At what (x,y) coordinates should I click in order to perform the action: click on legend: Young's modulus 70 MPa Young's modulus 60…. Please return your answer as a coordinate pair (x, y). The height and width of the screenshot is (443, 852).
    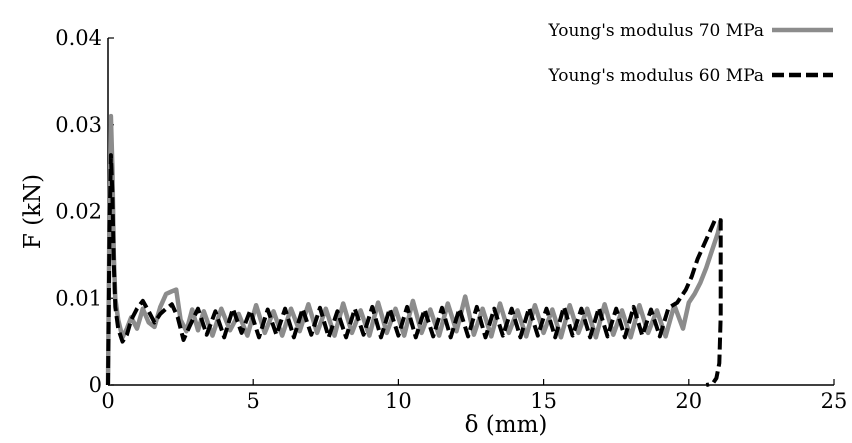
    Looking at the image, I should click on (690, 53).